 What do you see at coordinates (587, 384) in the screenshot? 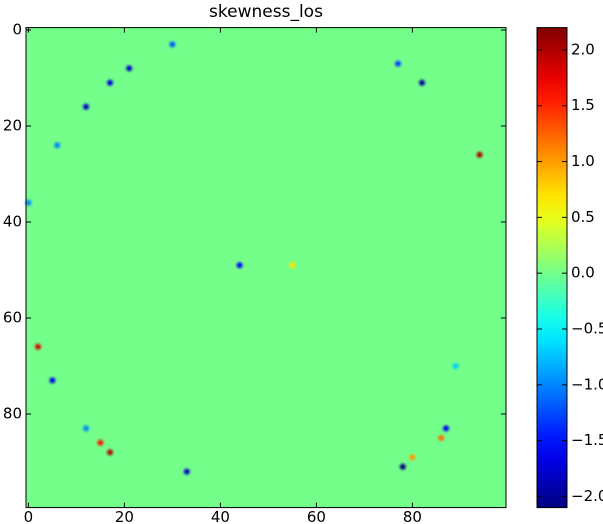
I see `colorbar-tick-label: −1.0` at bounding box center [587, 384].